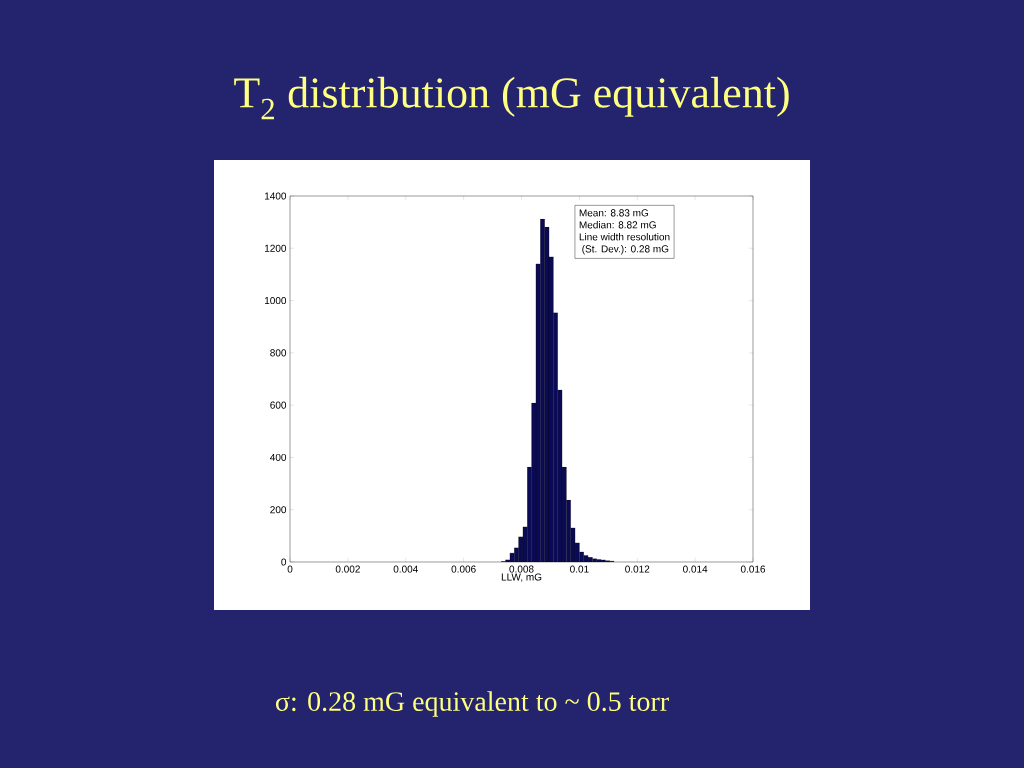 This screenshot has height=768, width=1024. What do you see at coordinates (695, 569) in the screenshot?
I see `x-tick-label: 0.014` at bounding box center [695, 569].